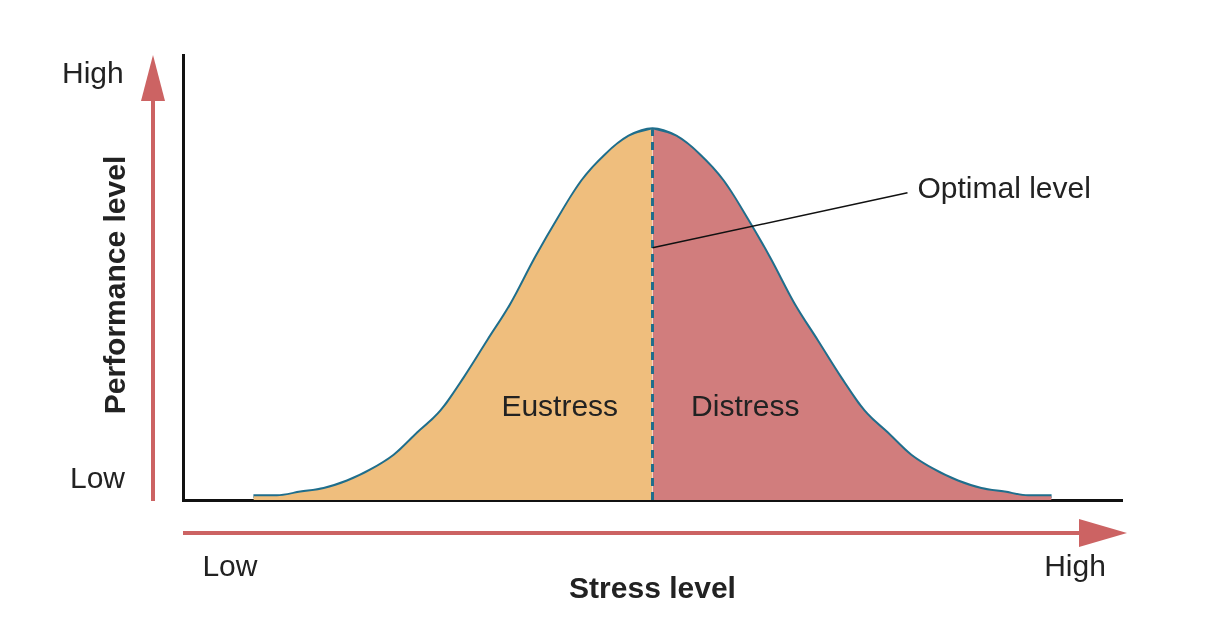 Image resolution: width=1222 pixels, height=618 pixels. What do you see at coordinates (1004, 188) in the screenshot?
I see `text: Optimal level` at bounding box center [1004, 188].